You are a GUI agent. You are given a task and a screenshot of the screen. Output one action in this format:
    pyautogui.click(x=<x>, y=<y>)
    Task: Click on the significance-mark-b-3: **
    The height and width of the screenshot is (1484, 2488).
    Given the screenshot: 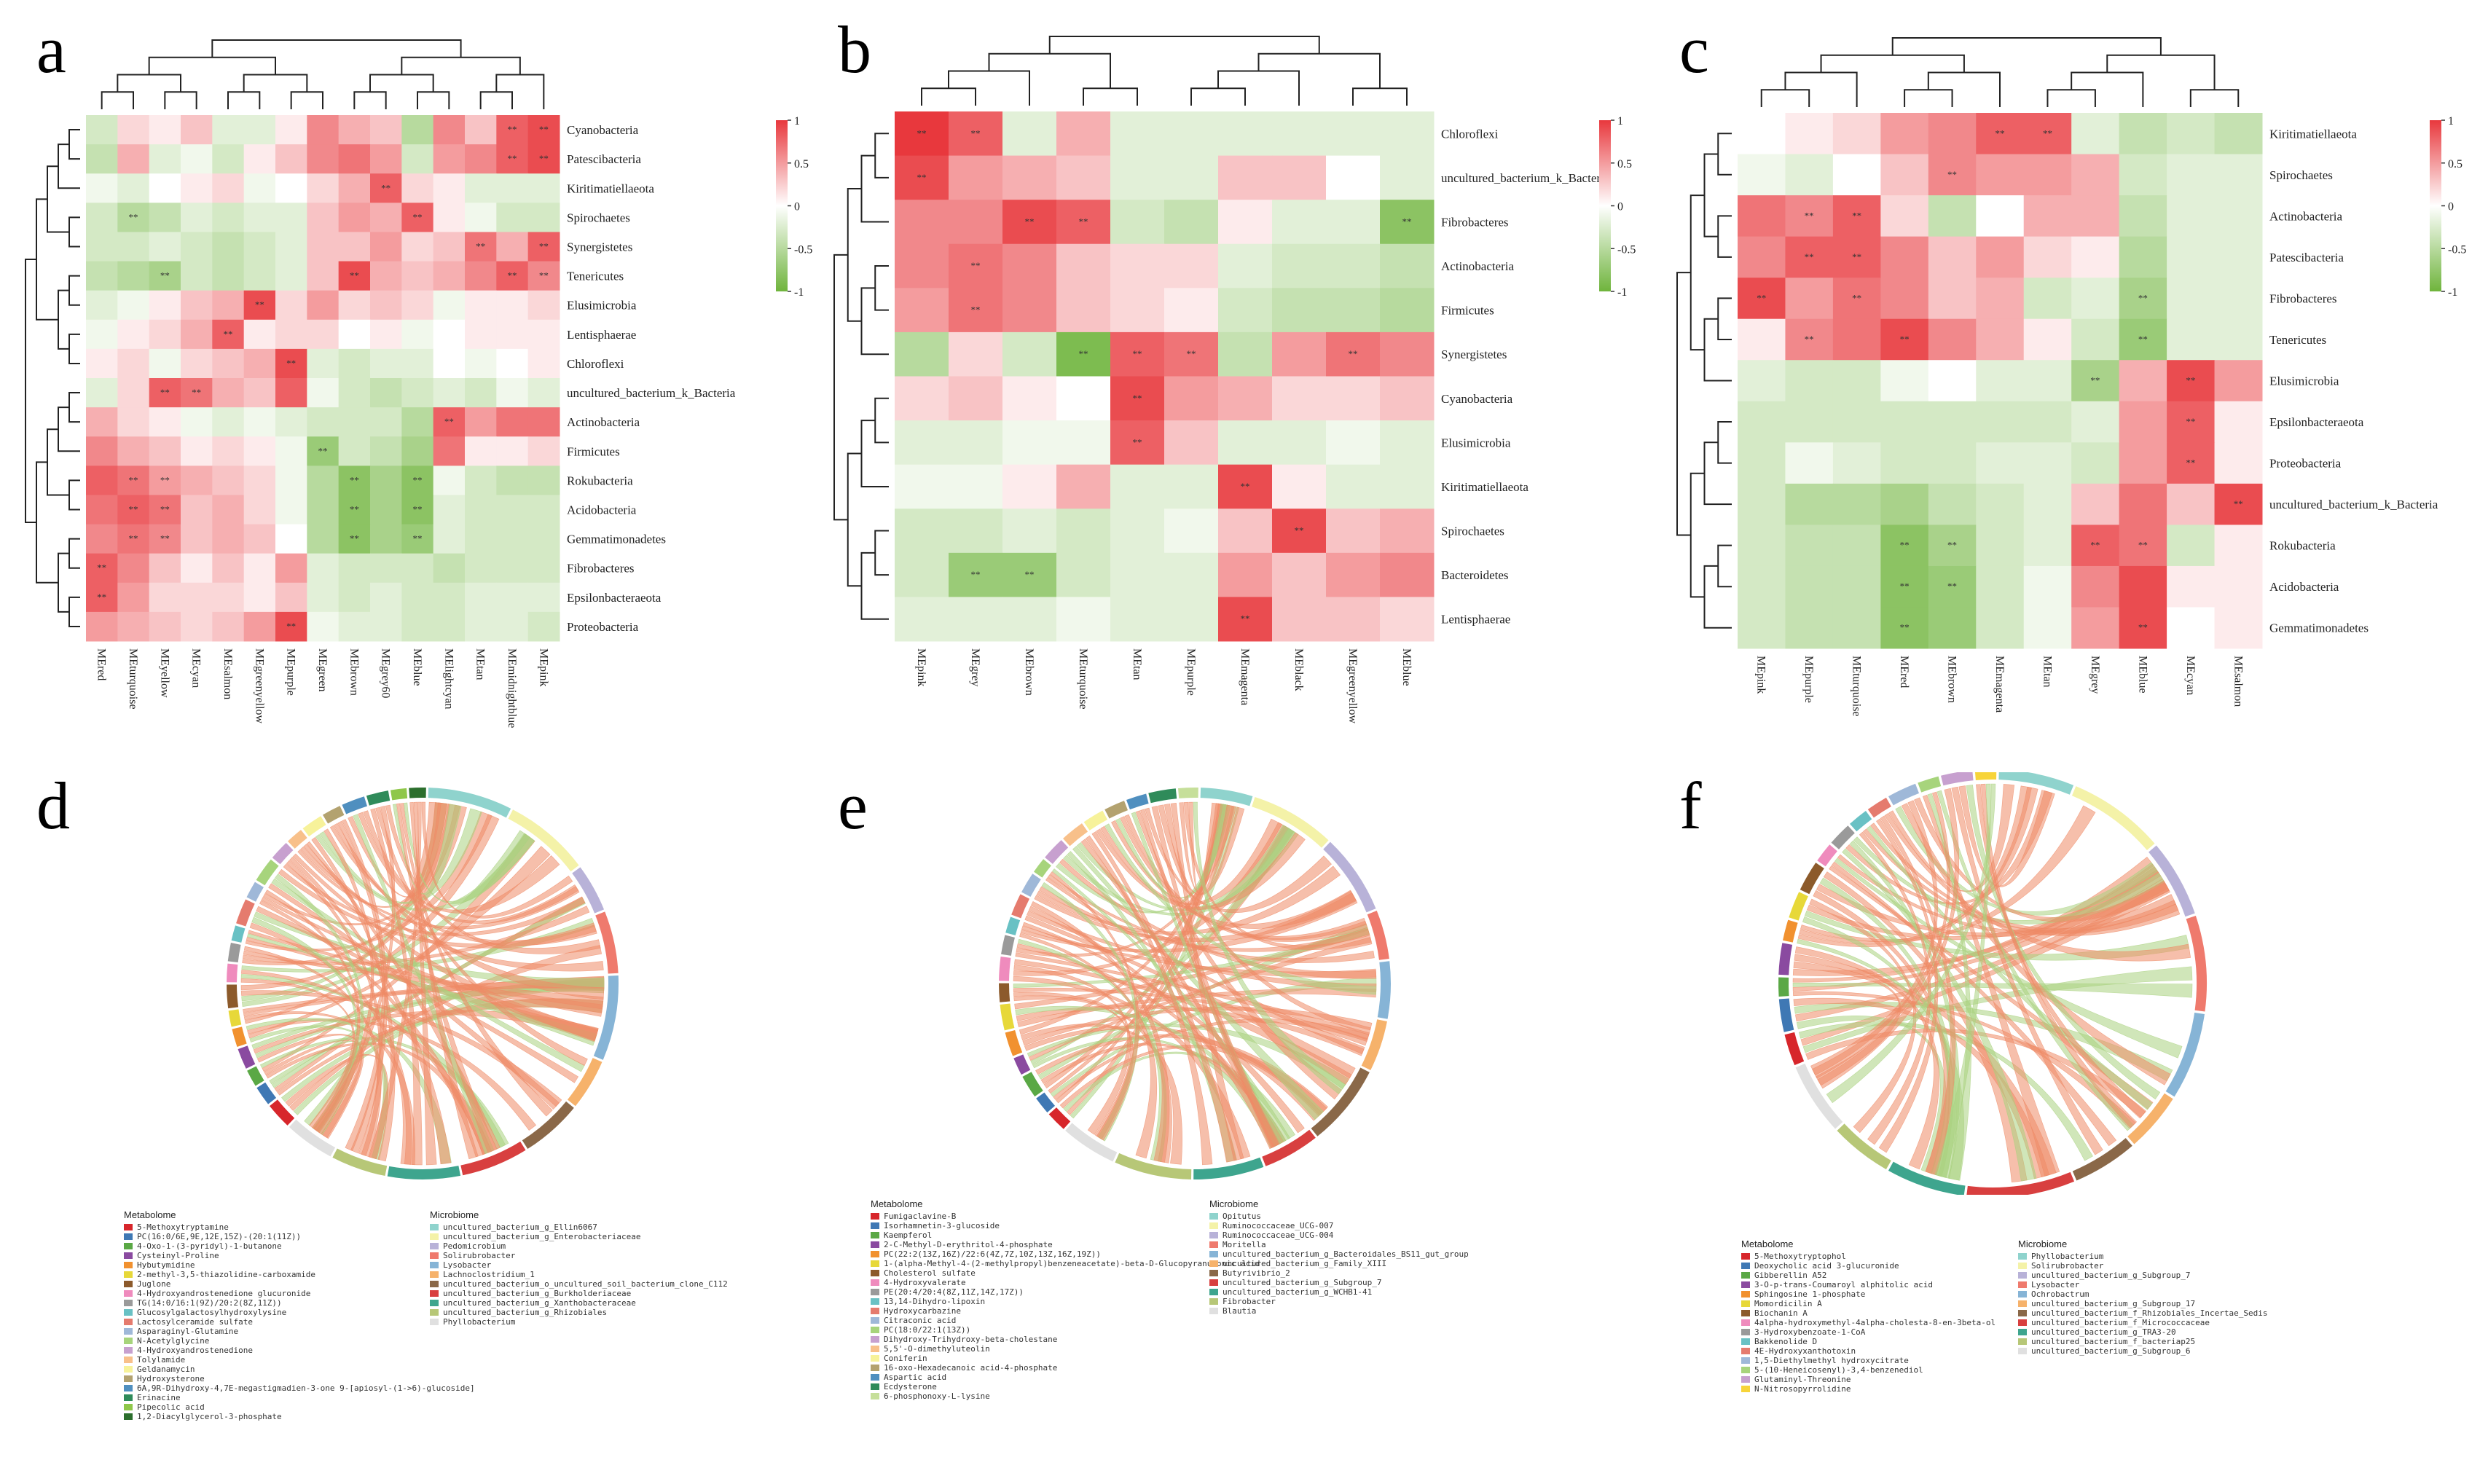 What is the action you would take?
    pyautogui.click(x=1030, y=221)
    